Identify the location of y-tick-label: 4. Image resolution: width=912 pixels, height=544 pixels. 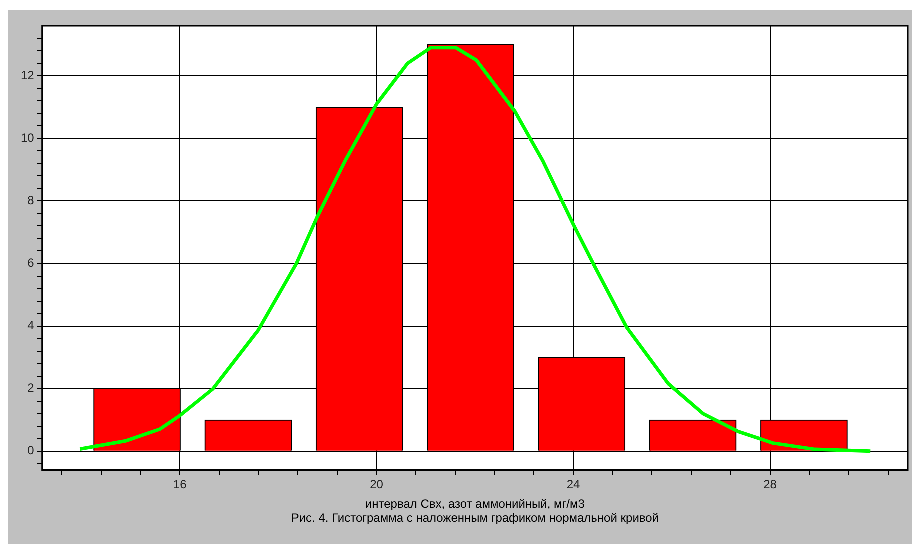
(31, 325).